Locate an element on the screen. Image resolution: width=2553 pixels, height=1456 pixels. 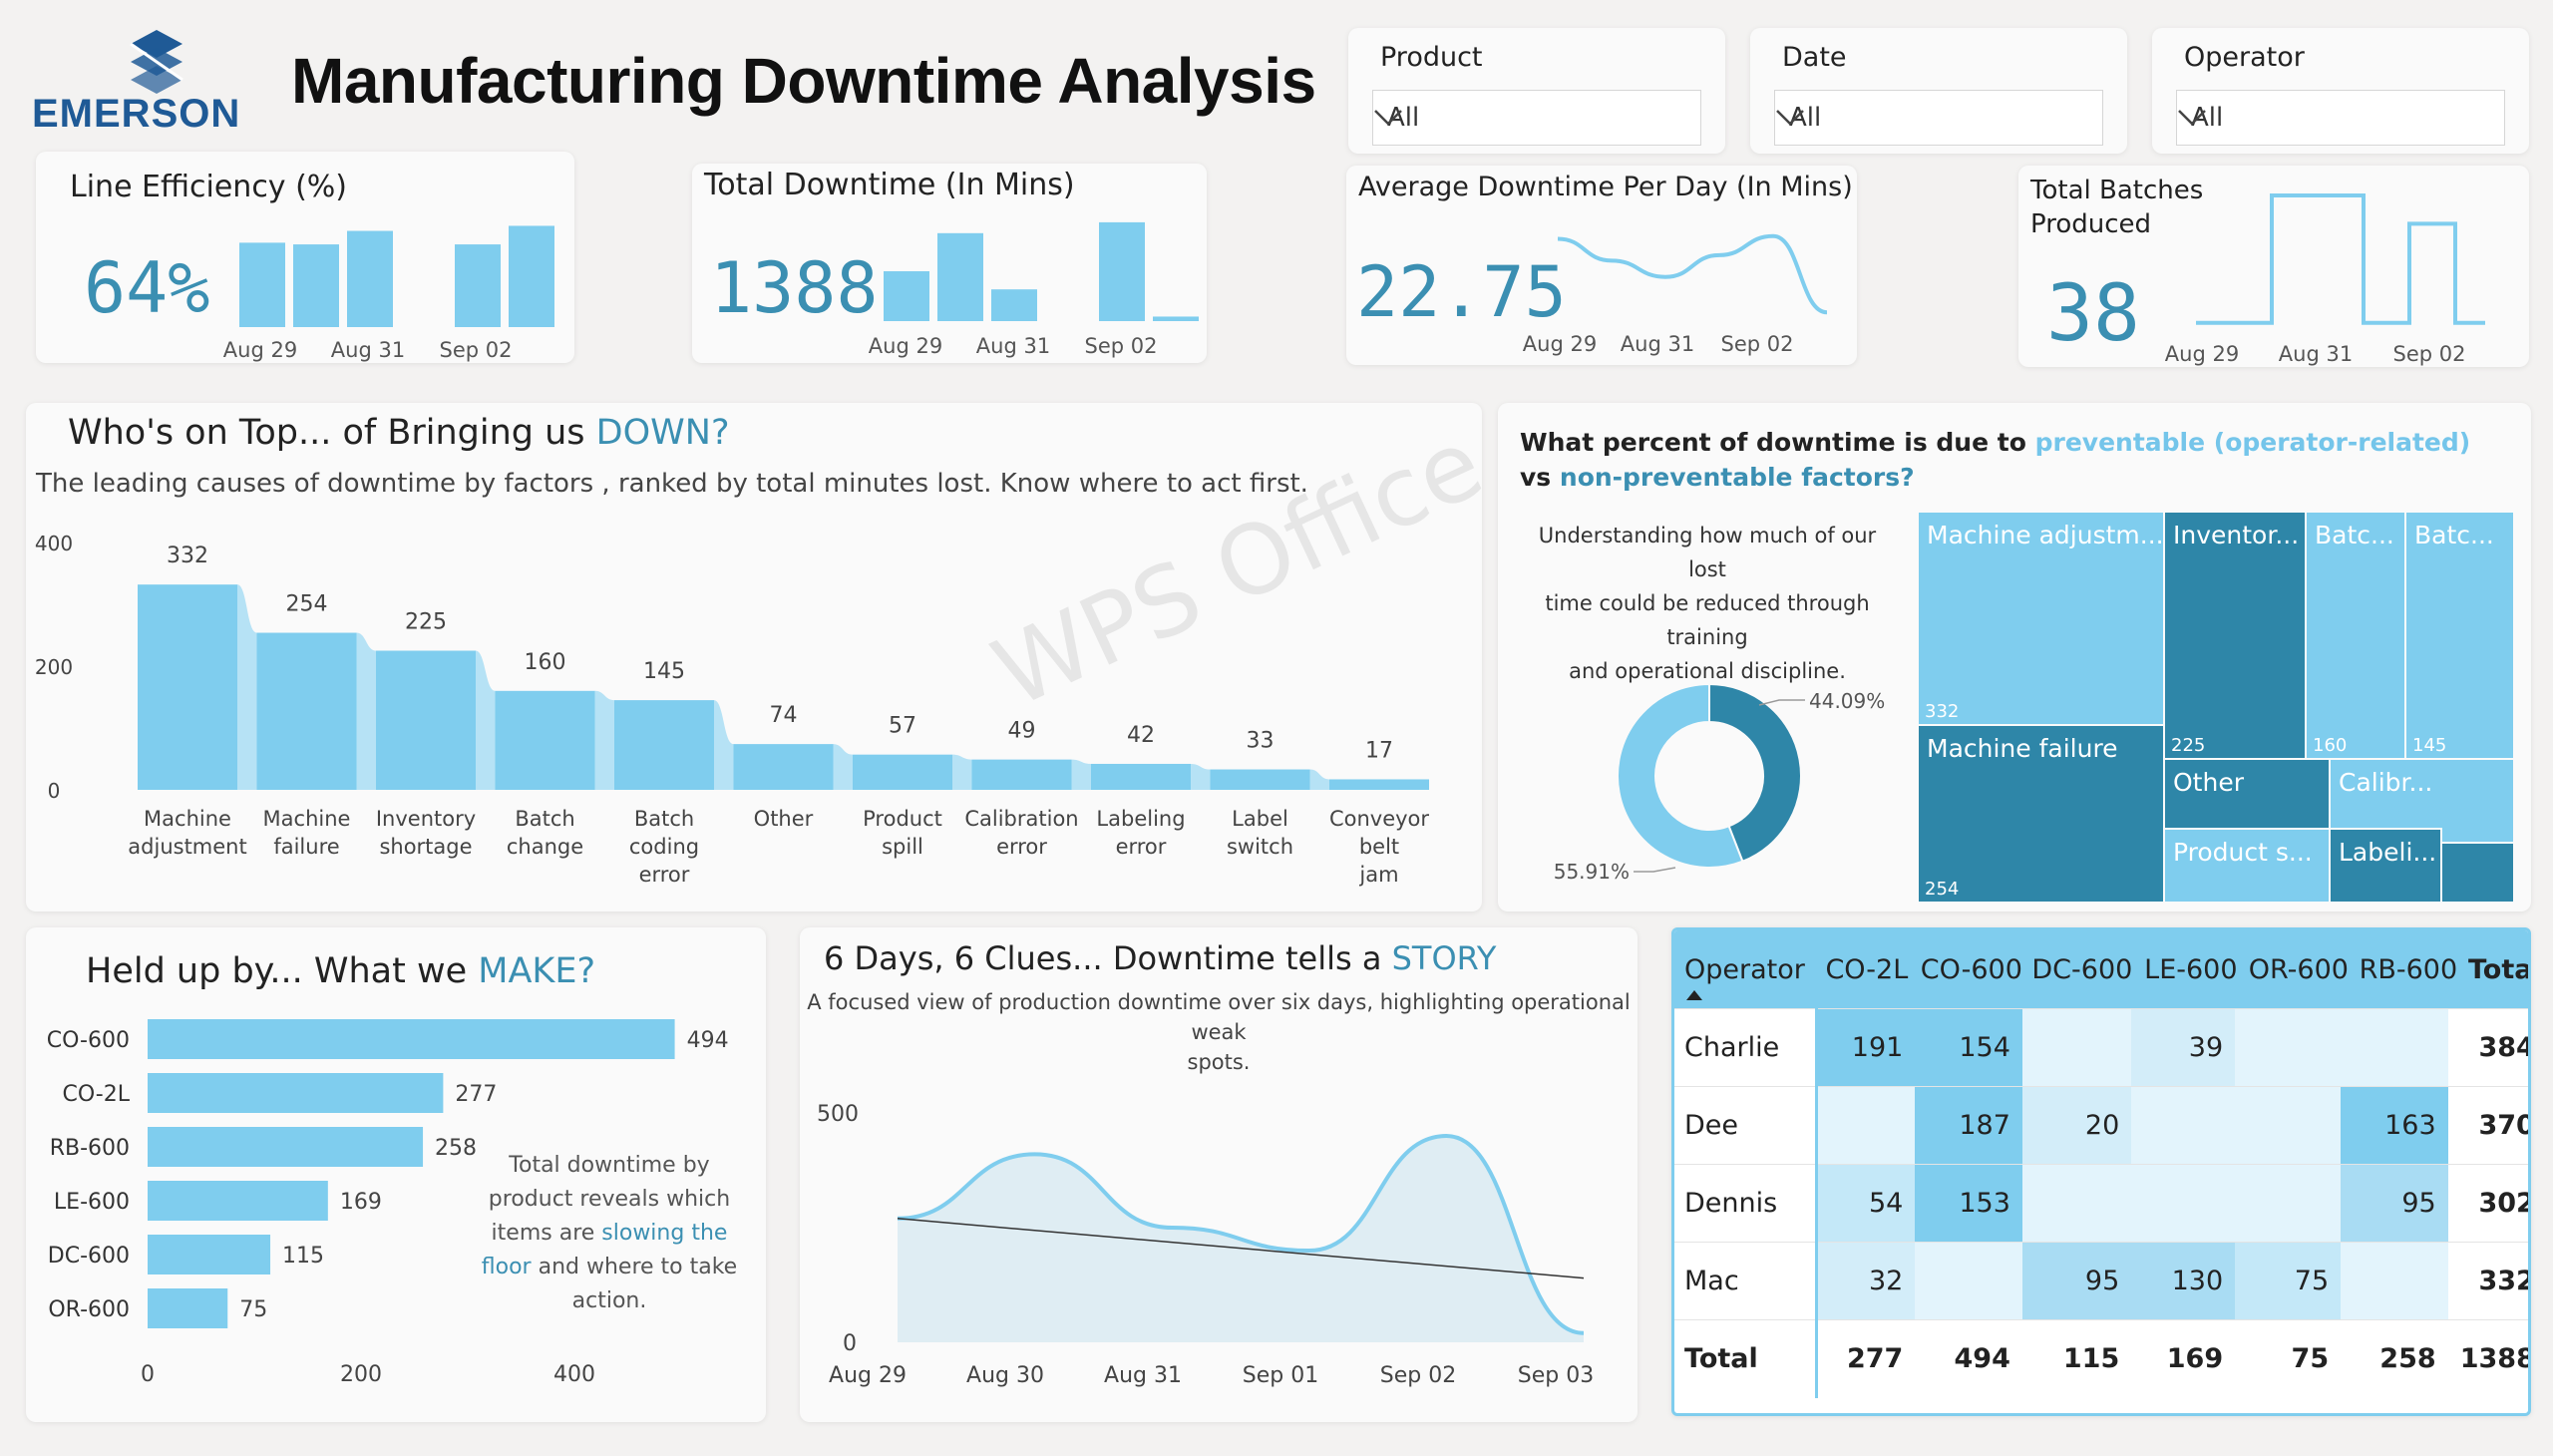
matrix-column-header: DC-600 is located at coordinates (2082, 969).